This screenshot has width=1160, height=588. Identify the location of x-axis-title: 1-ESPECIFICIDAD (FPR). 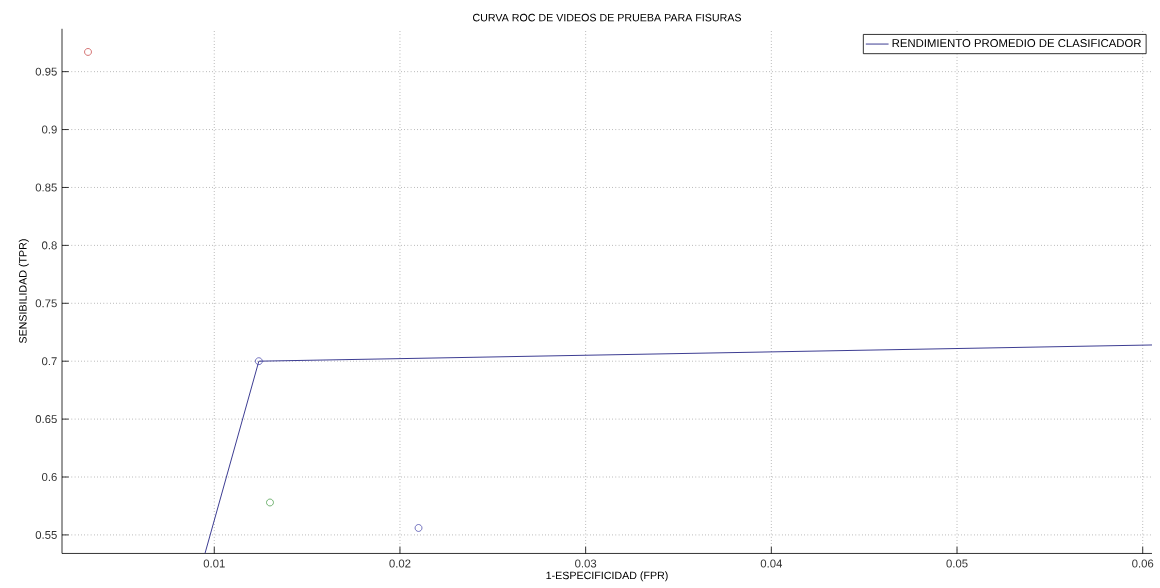
(607, 576).